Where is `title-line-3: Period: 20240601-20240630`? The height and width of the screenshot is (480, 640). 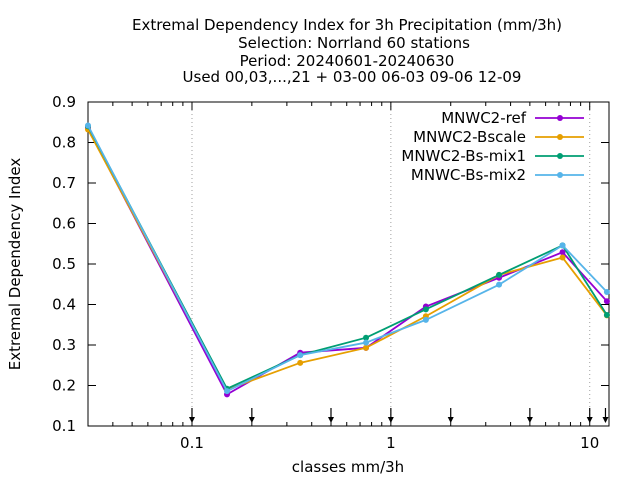 title-line-3: Period: 20240601-20240630 is located at coordinates (347, 61).